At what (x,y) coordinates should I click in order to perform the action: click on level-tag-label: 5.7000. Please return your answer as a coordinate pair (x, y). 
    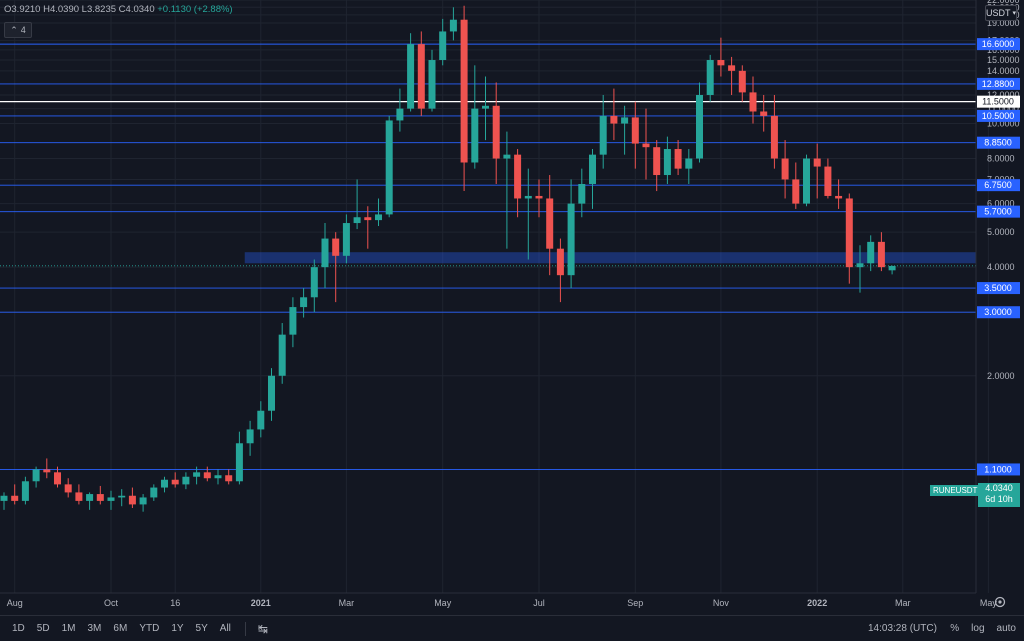
    Looking at the image, I should click on (998, 212).